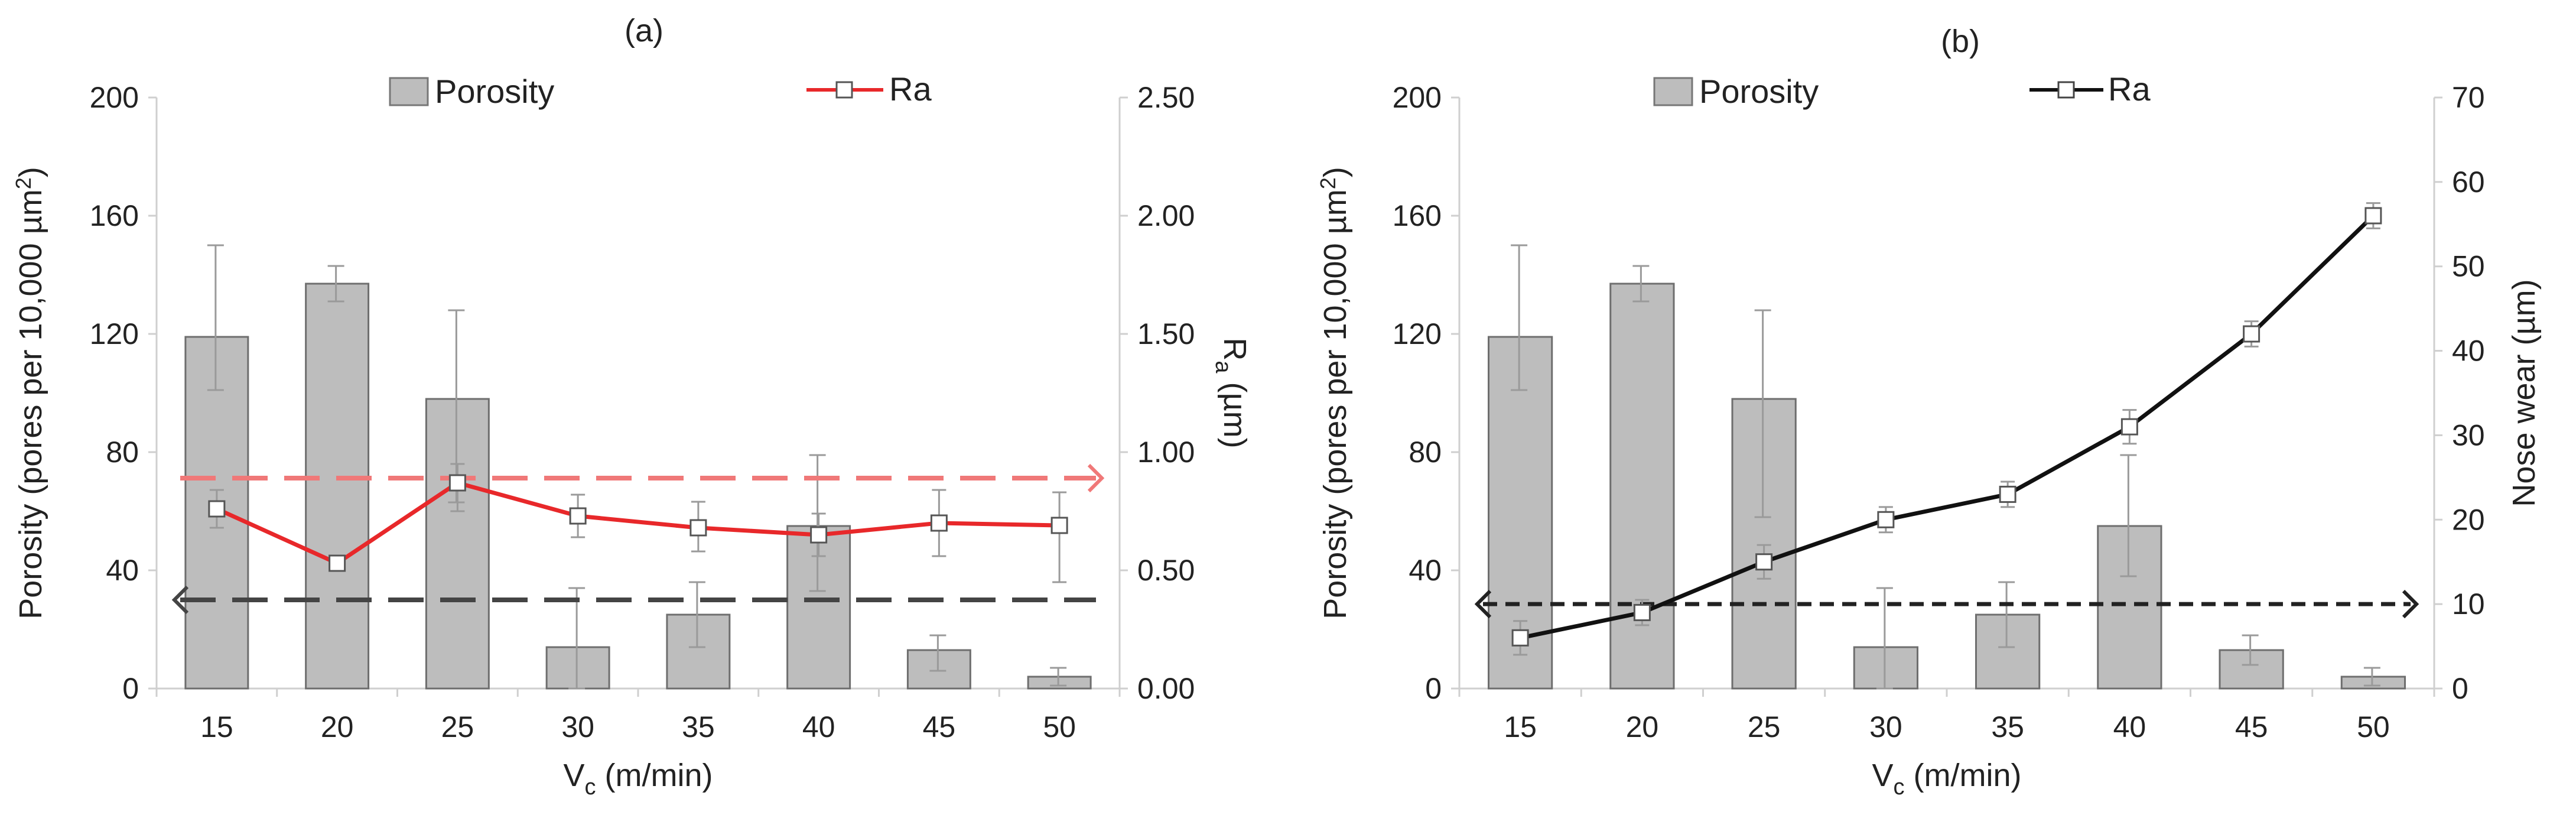 This screenshot has width=2576, height=815. What do you see at coordinates (1947, 716) in the screenshot?
I see `panel-b-x-ticks: 15 20 25 30 35 40 45 50` at bounding box center [1947, 716].